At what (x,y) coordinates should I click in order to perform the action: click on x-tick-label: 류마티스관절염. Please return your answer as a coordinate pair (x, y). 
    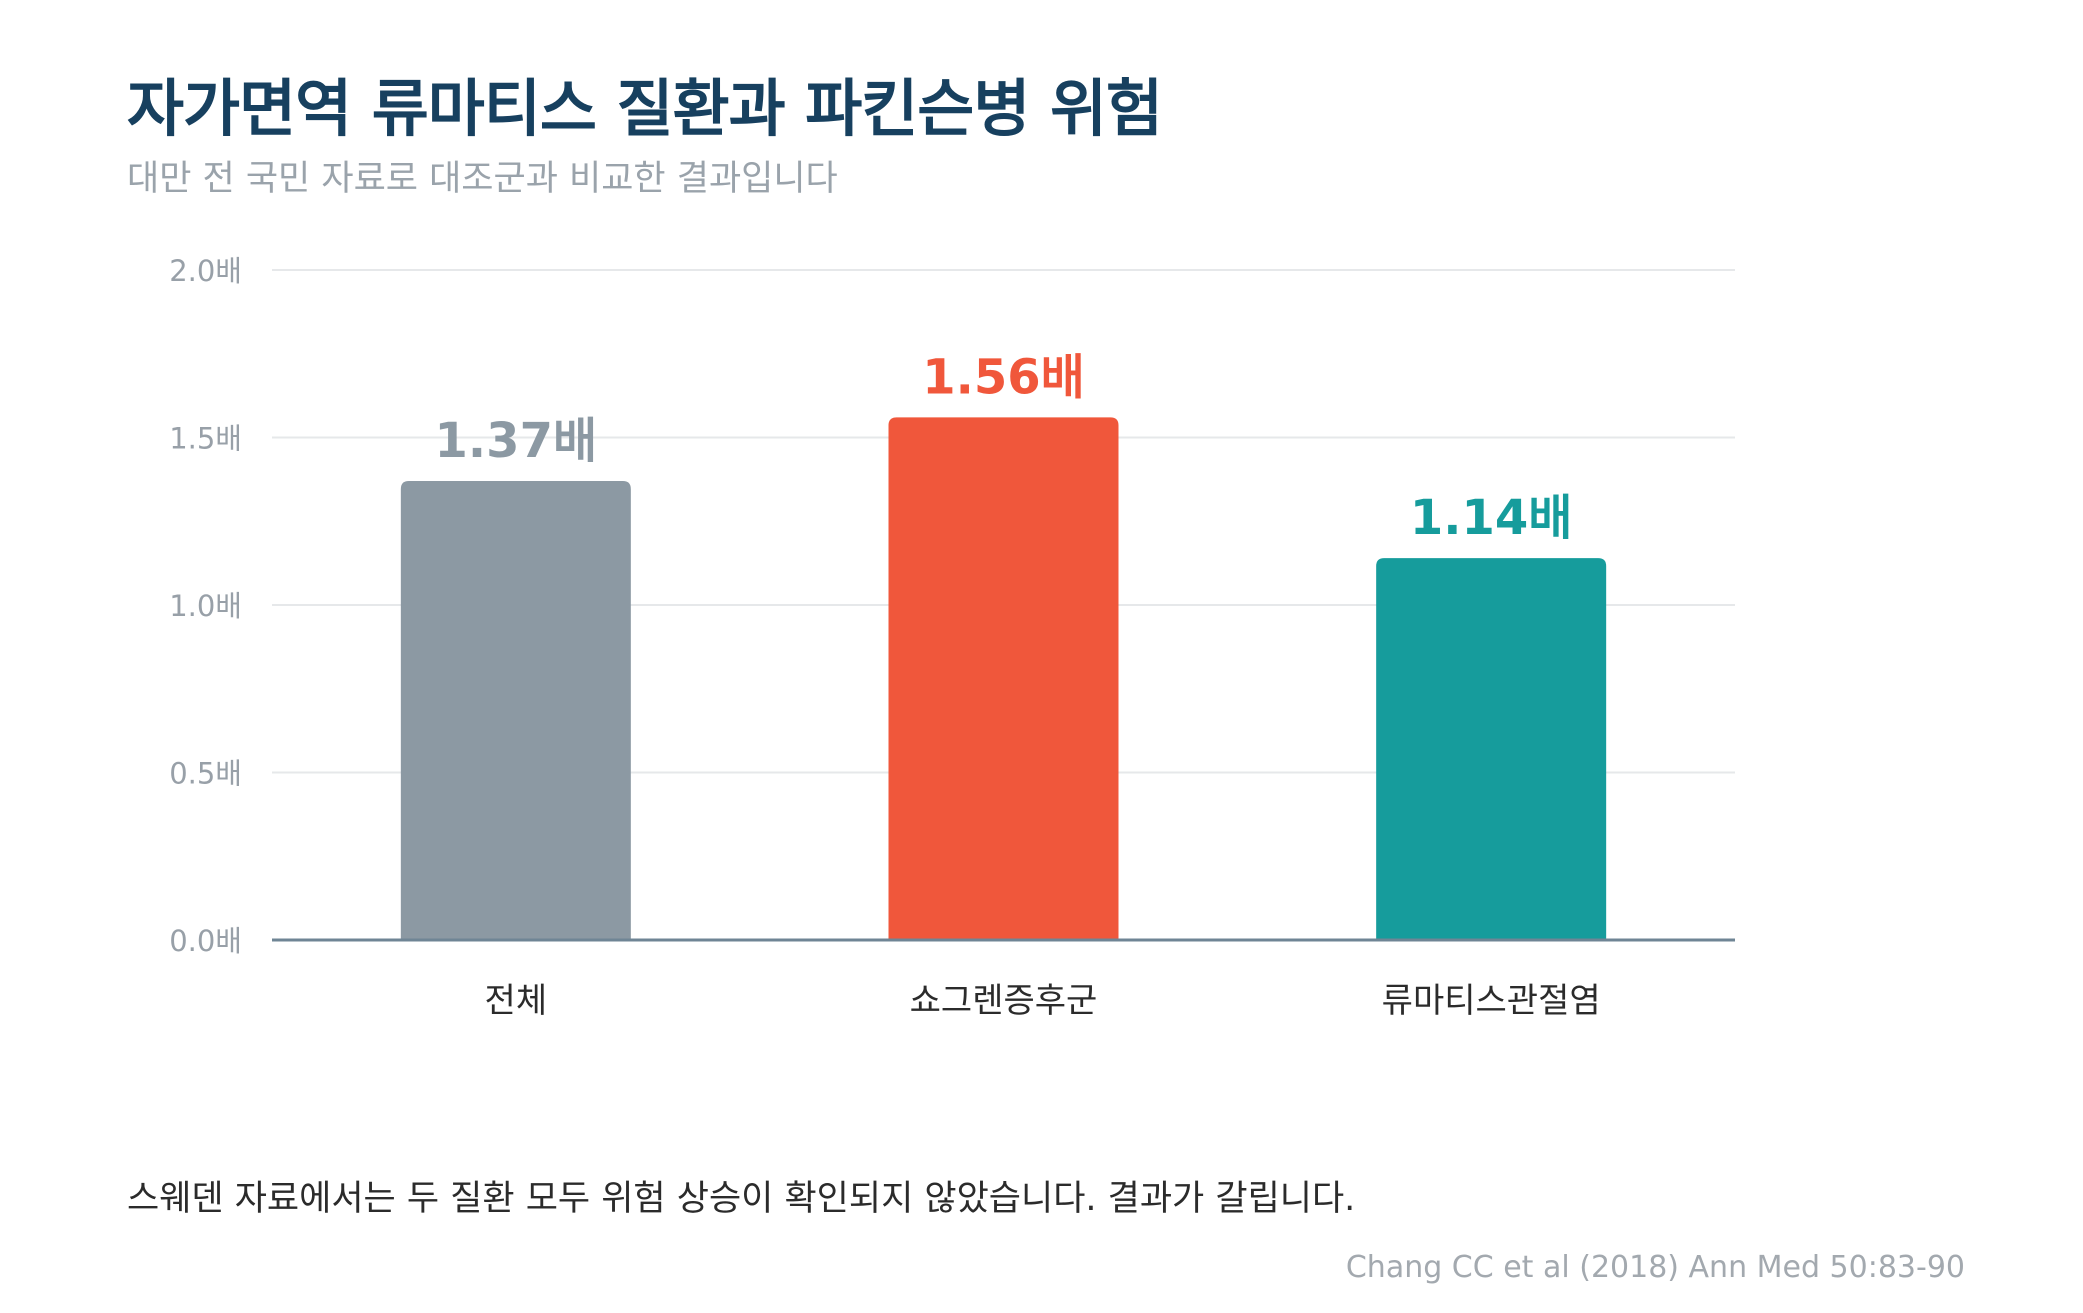
    Looking at the image, I should click on (1491, 1001).